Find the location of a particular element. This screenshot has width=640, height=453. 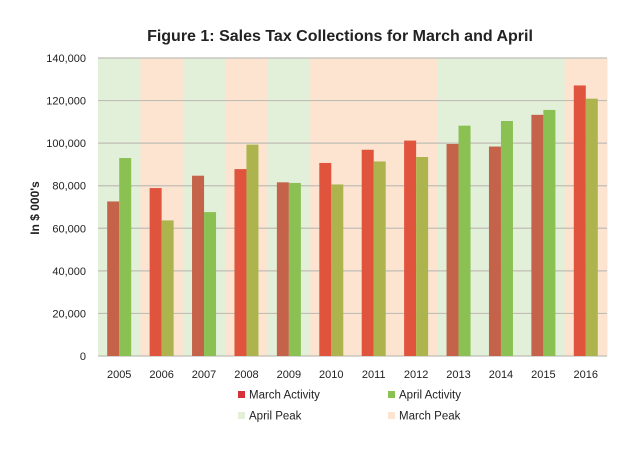

april-peak-legend-label: April Peak is located at coordinates (275, 417).